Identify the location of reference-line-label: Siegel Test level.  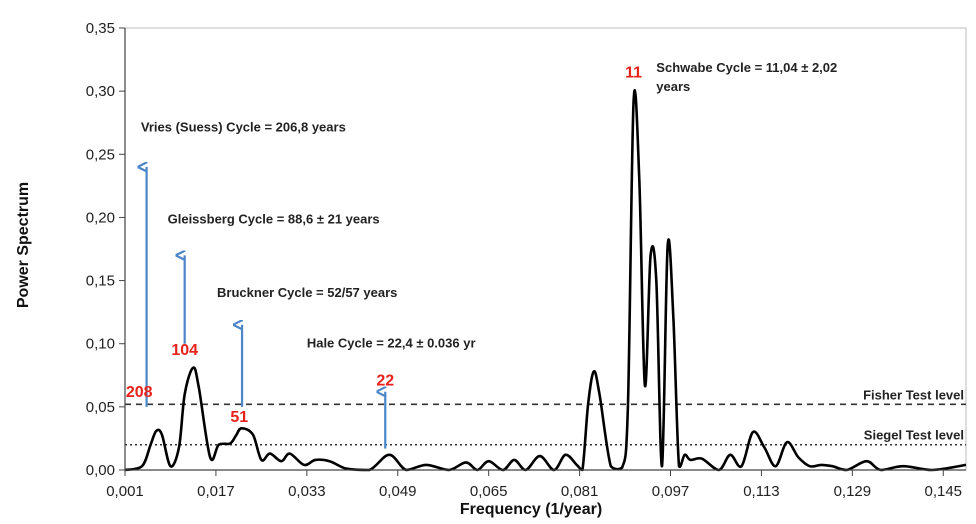
(914, 435).